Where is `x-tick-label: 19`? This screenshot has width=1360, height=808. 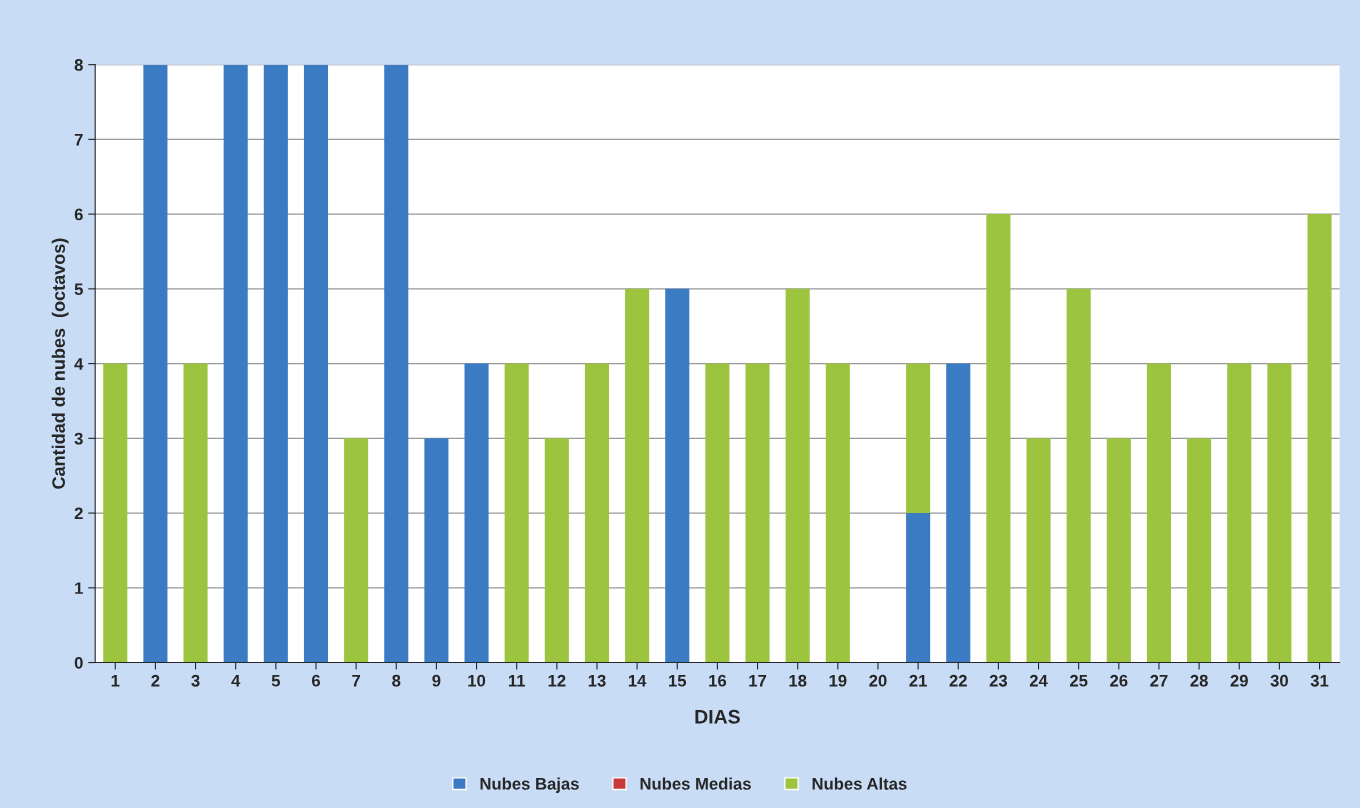 x-tick-label: 19 is located at coordinates (838, 680).